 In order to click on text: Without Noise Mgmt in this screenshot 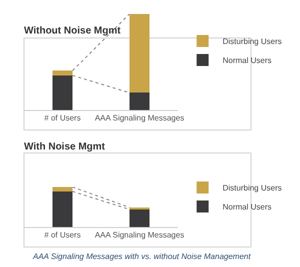, I will do `click(73, 31)`.